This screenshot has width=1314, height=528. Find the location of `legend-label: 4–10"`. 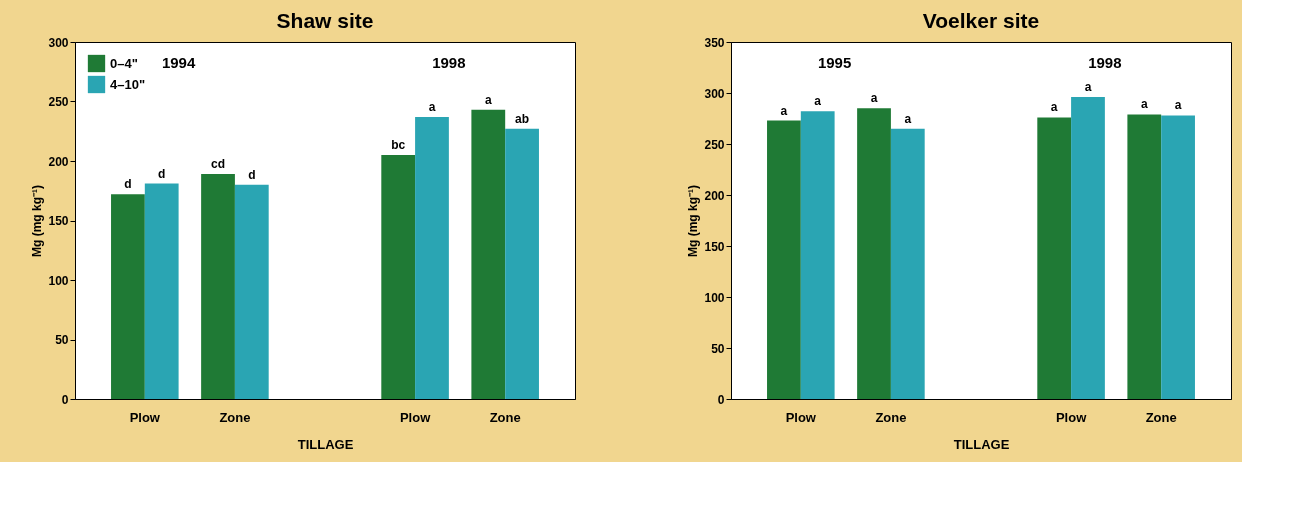

legend-label: 4–10" is located at coordinates (128, 84).